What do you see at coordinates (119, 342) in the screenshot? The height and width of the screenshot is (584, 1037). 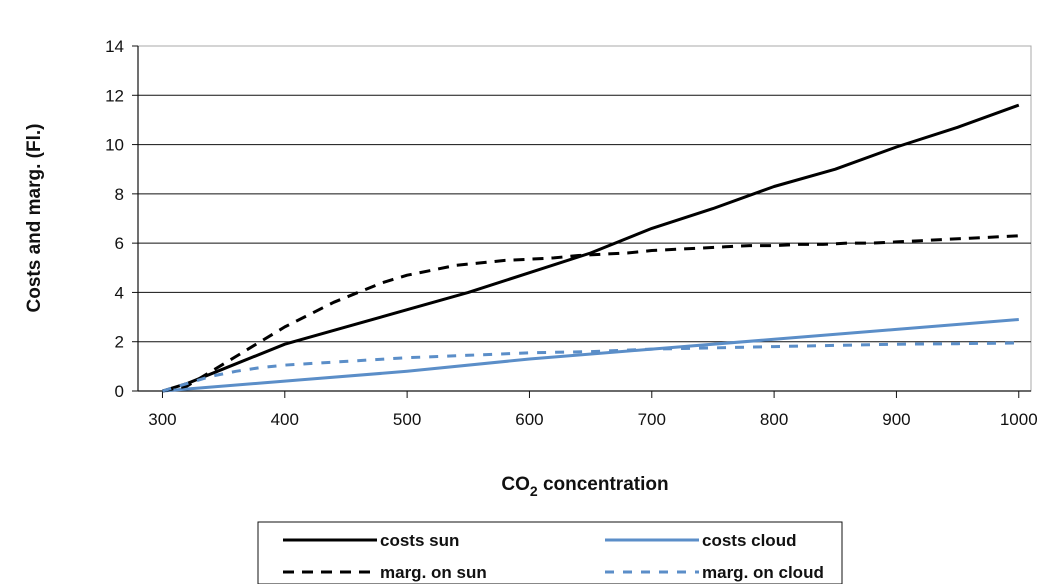 I see `y-tick-label: 2` at bounding box center [119, 342].